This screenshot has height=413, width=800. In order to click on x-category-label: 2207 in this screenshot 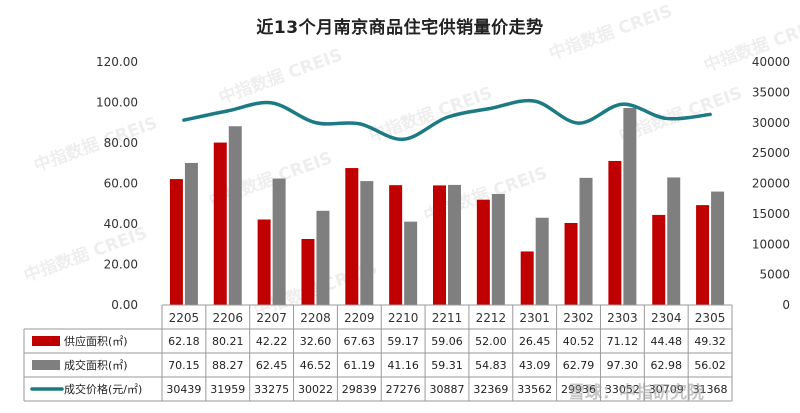, I will do `click(271, 318)`.